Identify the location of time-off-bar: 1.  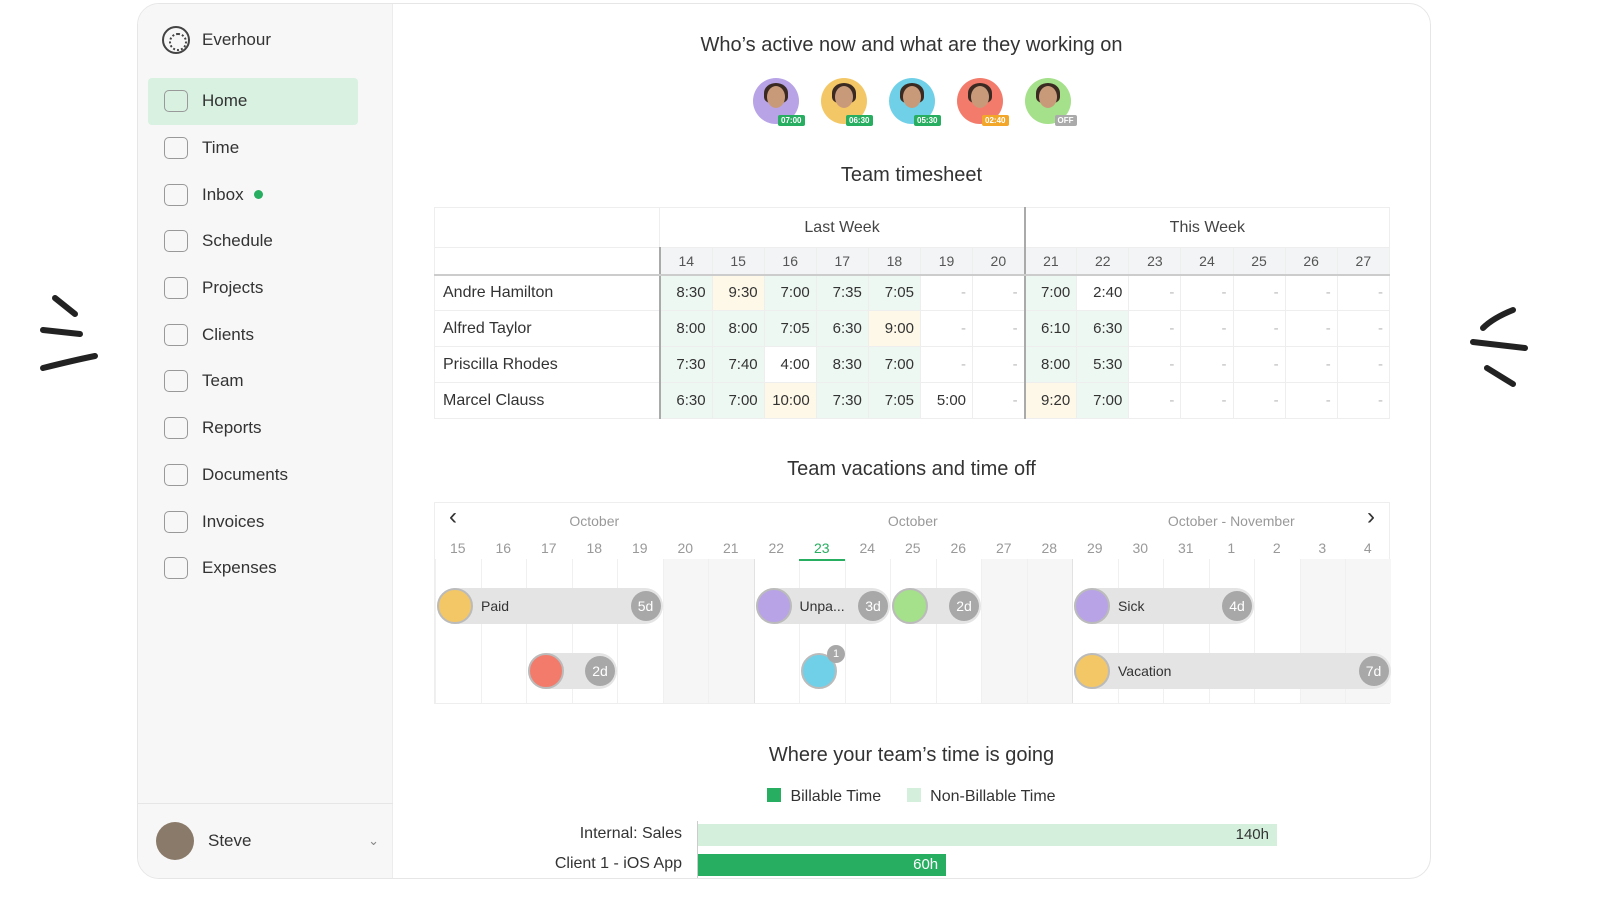
(823, 667).